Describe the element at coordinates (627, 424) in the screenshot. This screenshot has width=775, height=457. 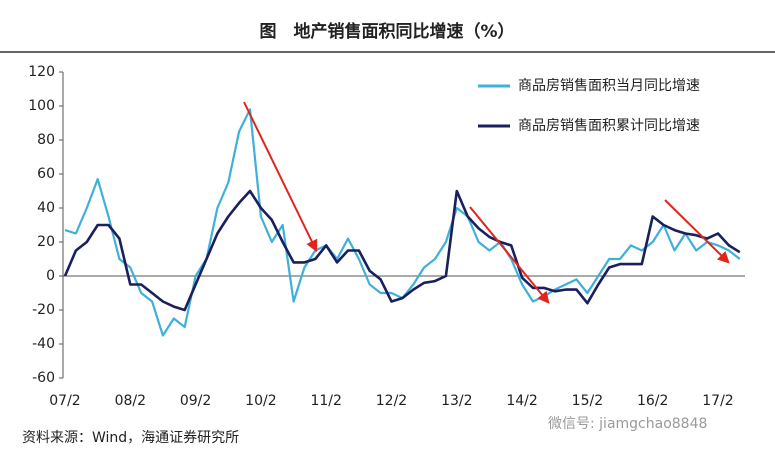
I see `watermark: 微信号: jiamgchao8848` at that location.